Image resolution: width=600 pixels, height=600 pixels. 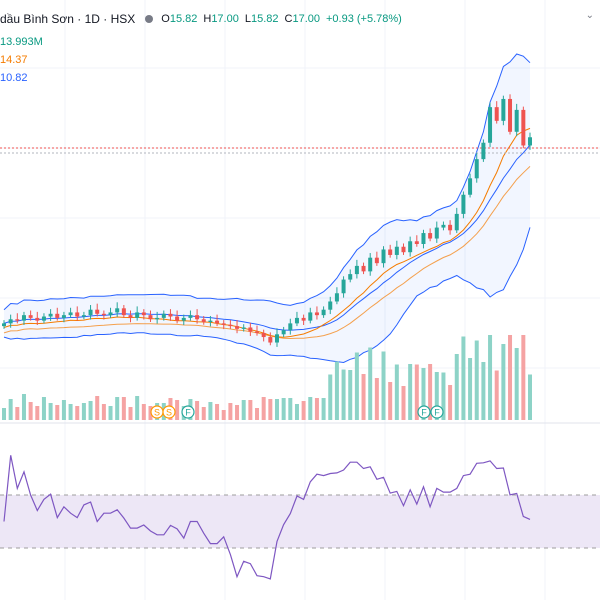 I want to click on close-value: 17.00, so click(x=306, y=19).